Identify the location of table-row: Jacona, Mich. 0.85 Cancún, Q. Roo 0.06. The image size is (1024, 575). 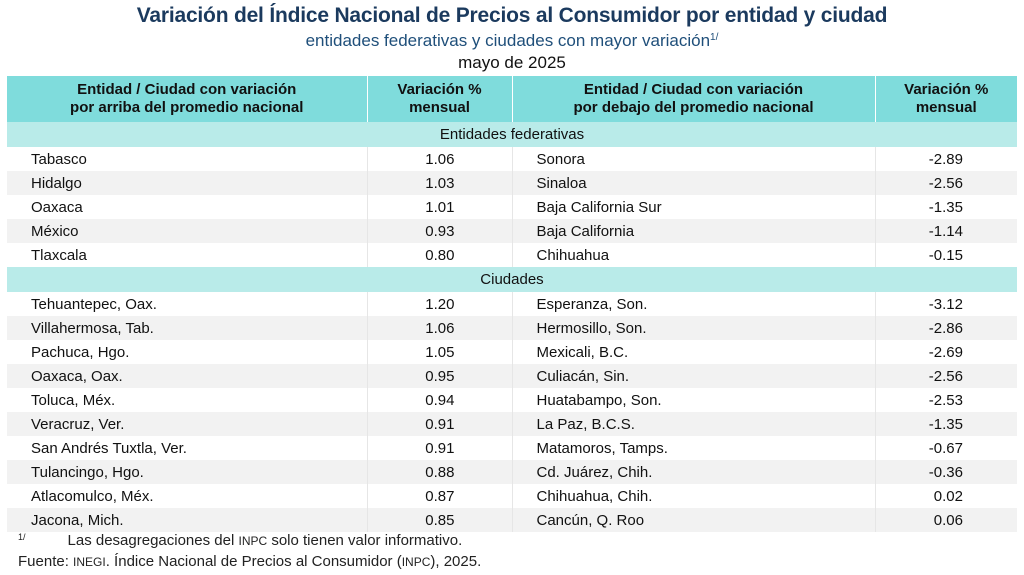
(512, 520).